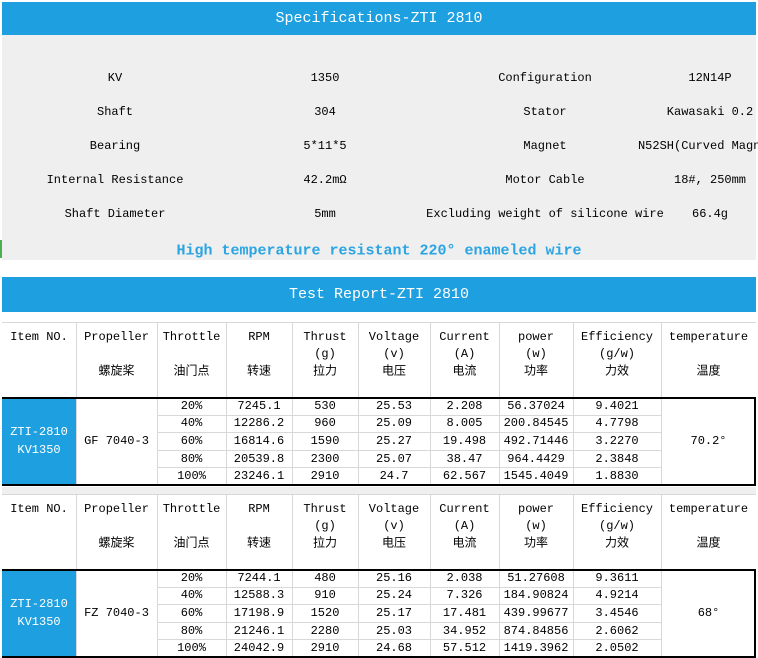  I want to click on spec-value: 12N14P, so click(710, 78).